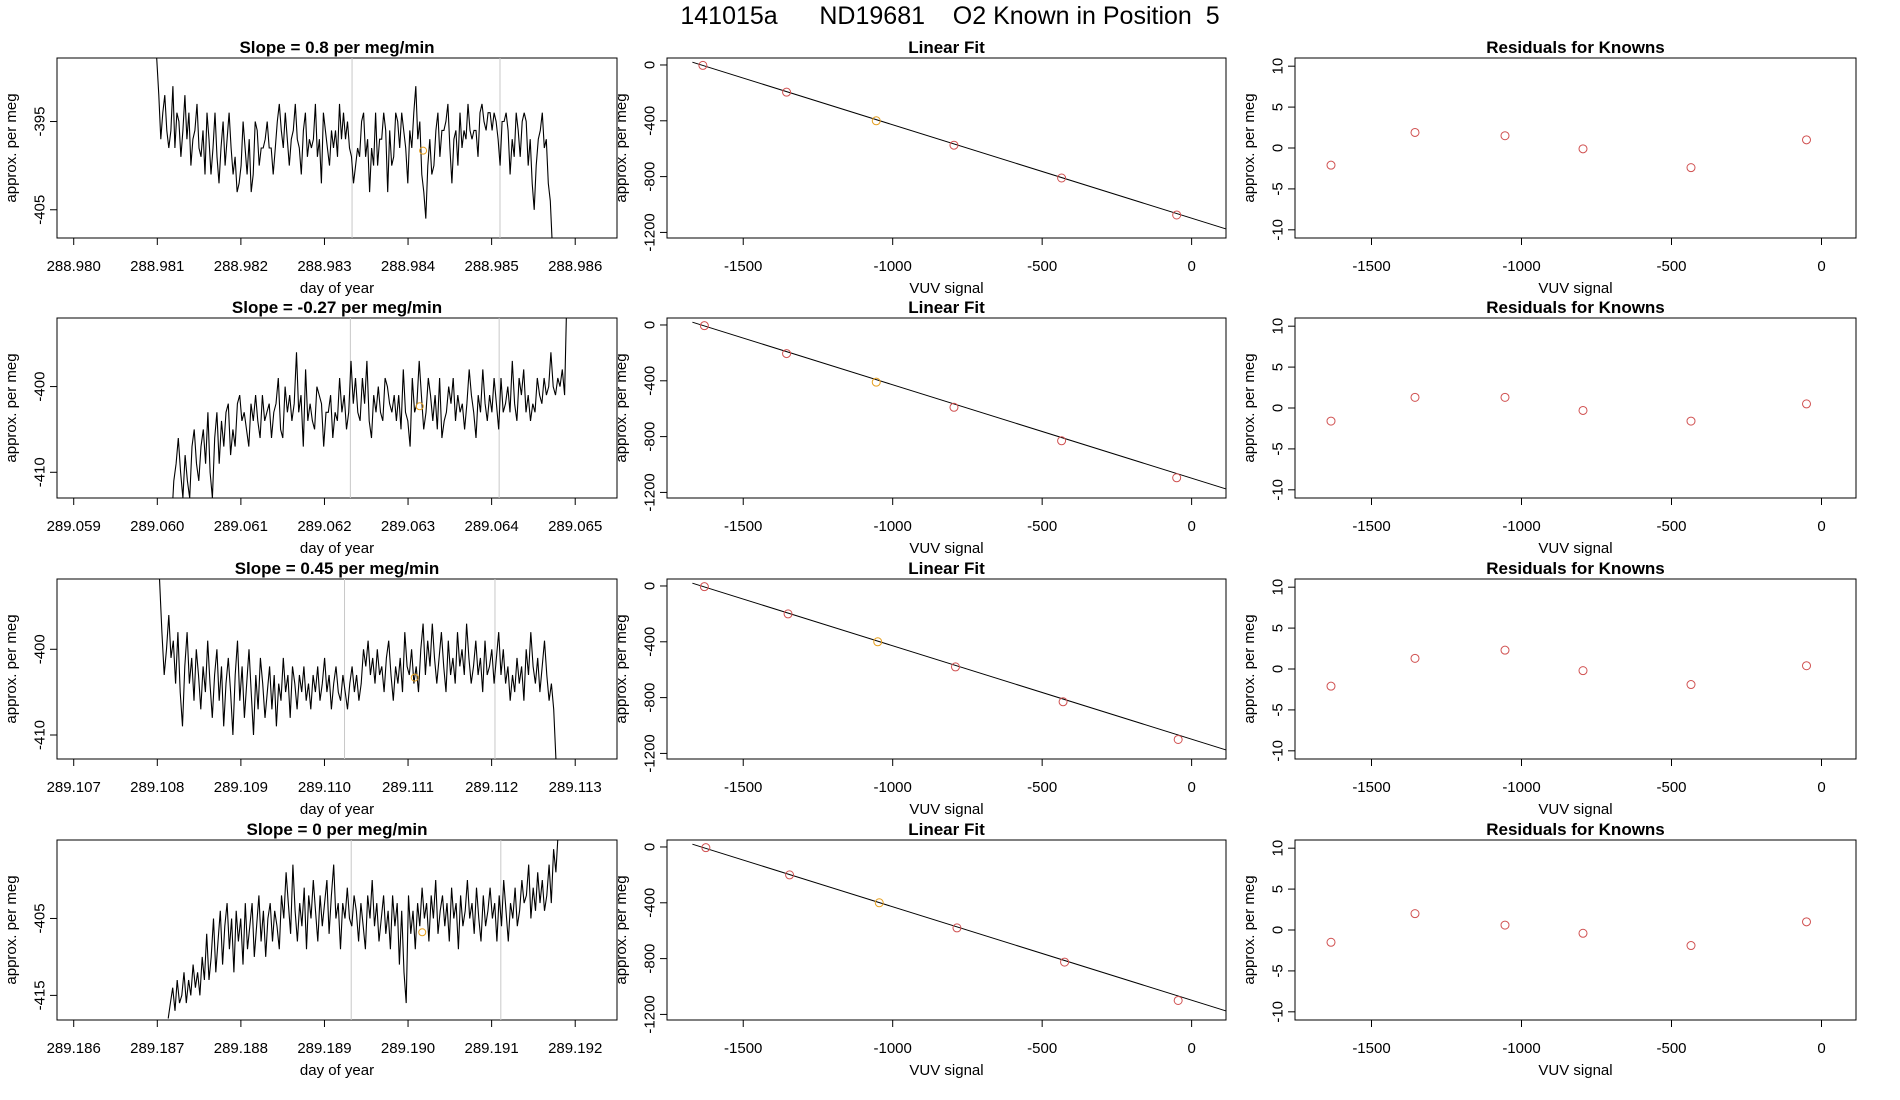 This screenshot has height=1100, width=1900. Describe the element at coordinates (1278, 148) in the screenshot. I see `residuals-panel-1-ytick-label: 0` at that location.